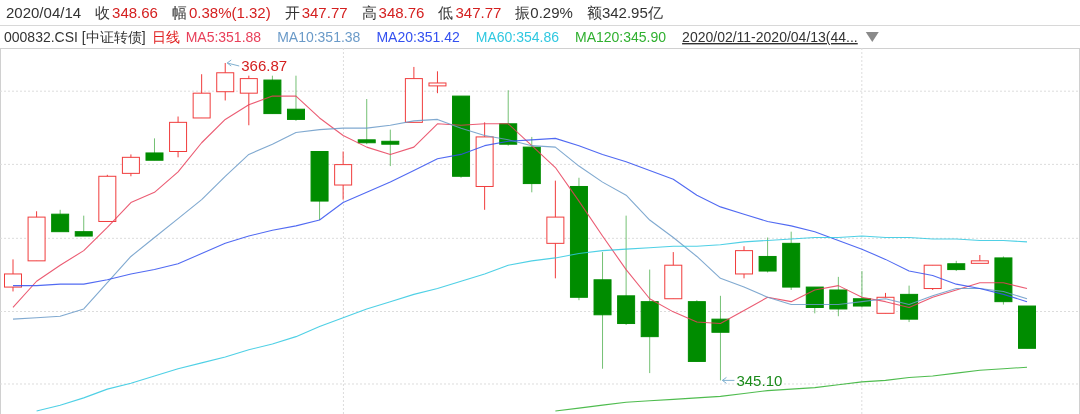 The height and width of the screenshot is (414, 1080). Describe the element at coordinates (223, 37) in the screenshot. I see `text: MA5:351.88` at that location.